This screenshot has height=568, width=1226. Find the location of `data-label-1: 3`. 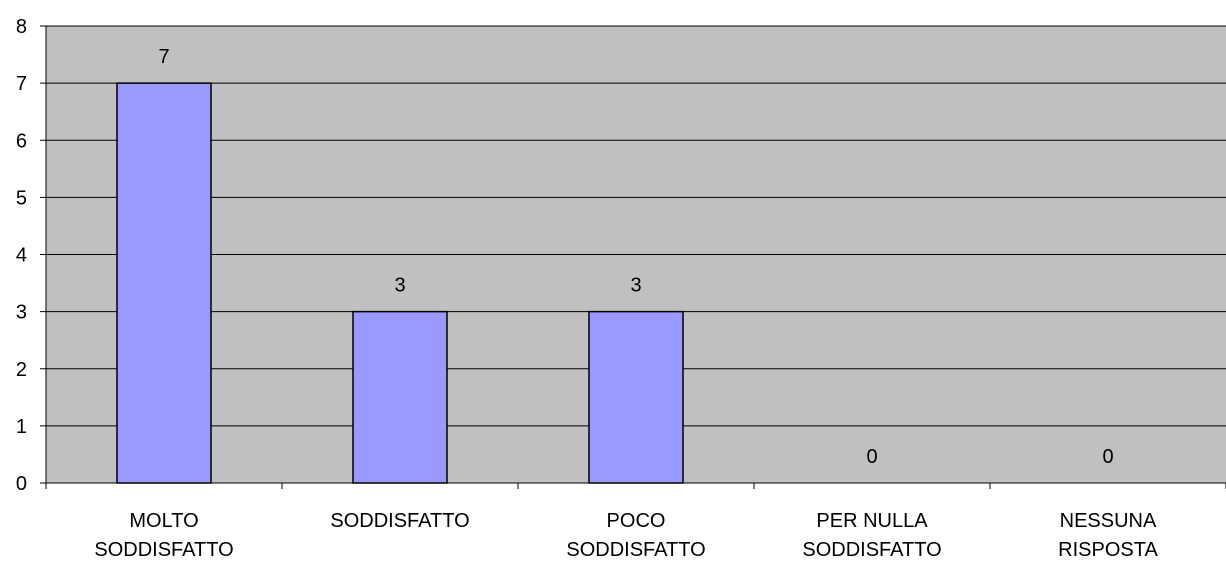

data-label-1: 3 is located at coordinates (399, 286).